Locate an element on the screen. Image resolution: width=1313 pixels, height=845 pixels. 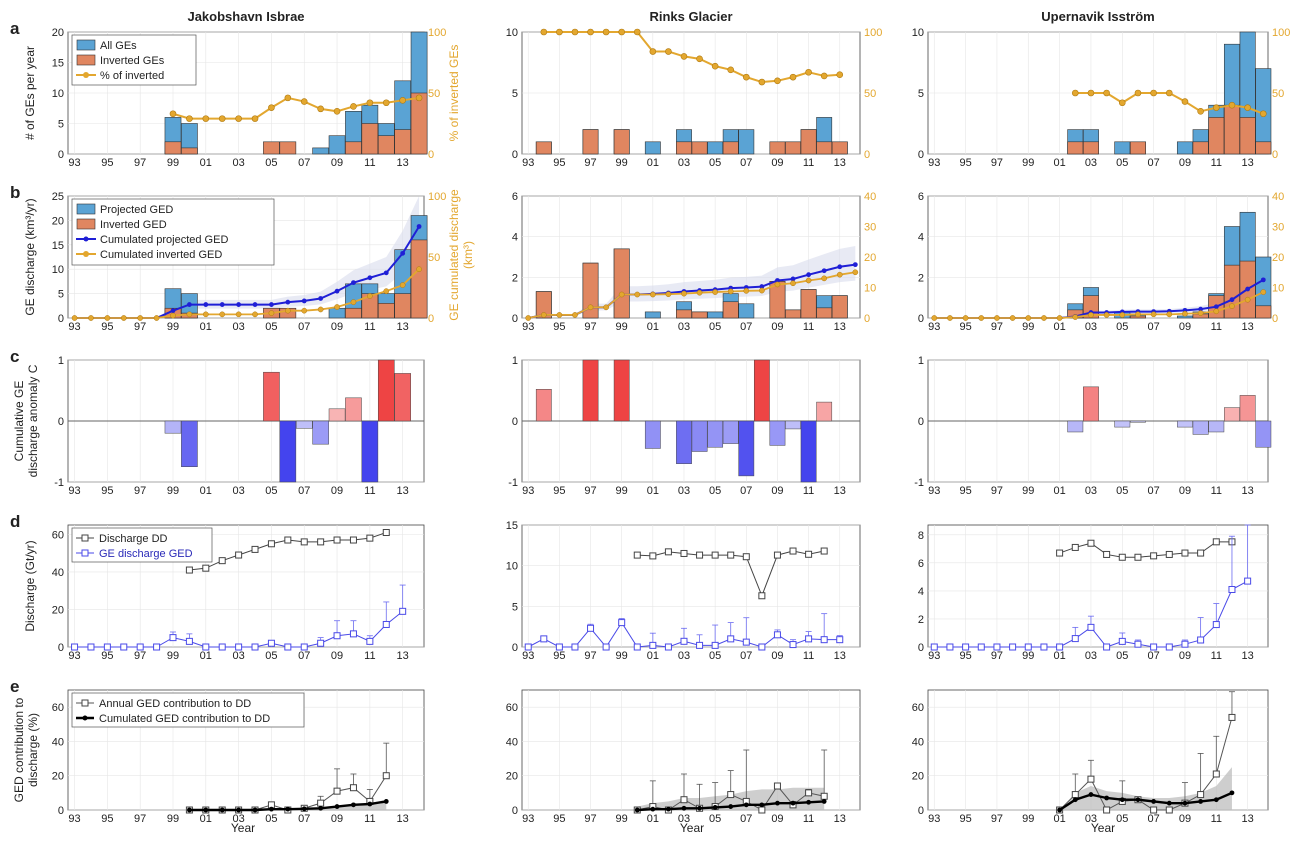
legend-label: Cumulated projected GED is located at coordinates (164, 240).